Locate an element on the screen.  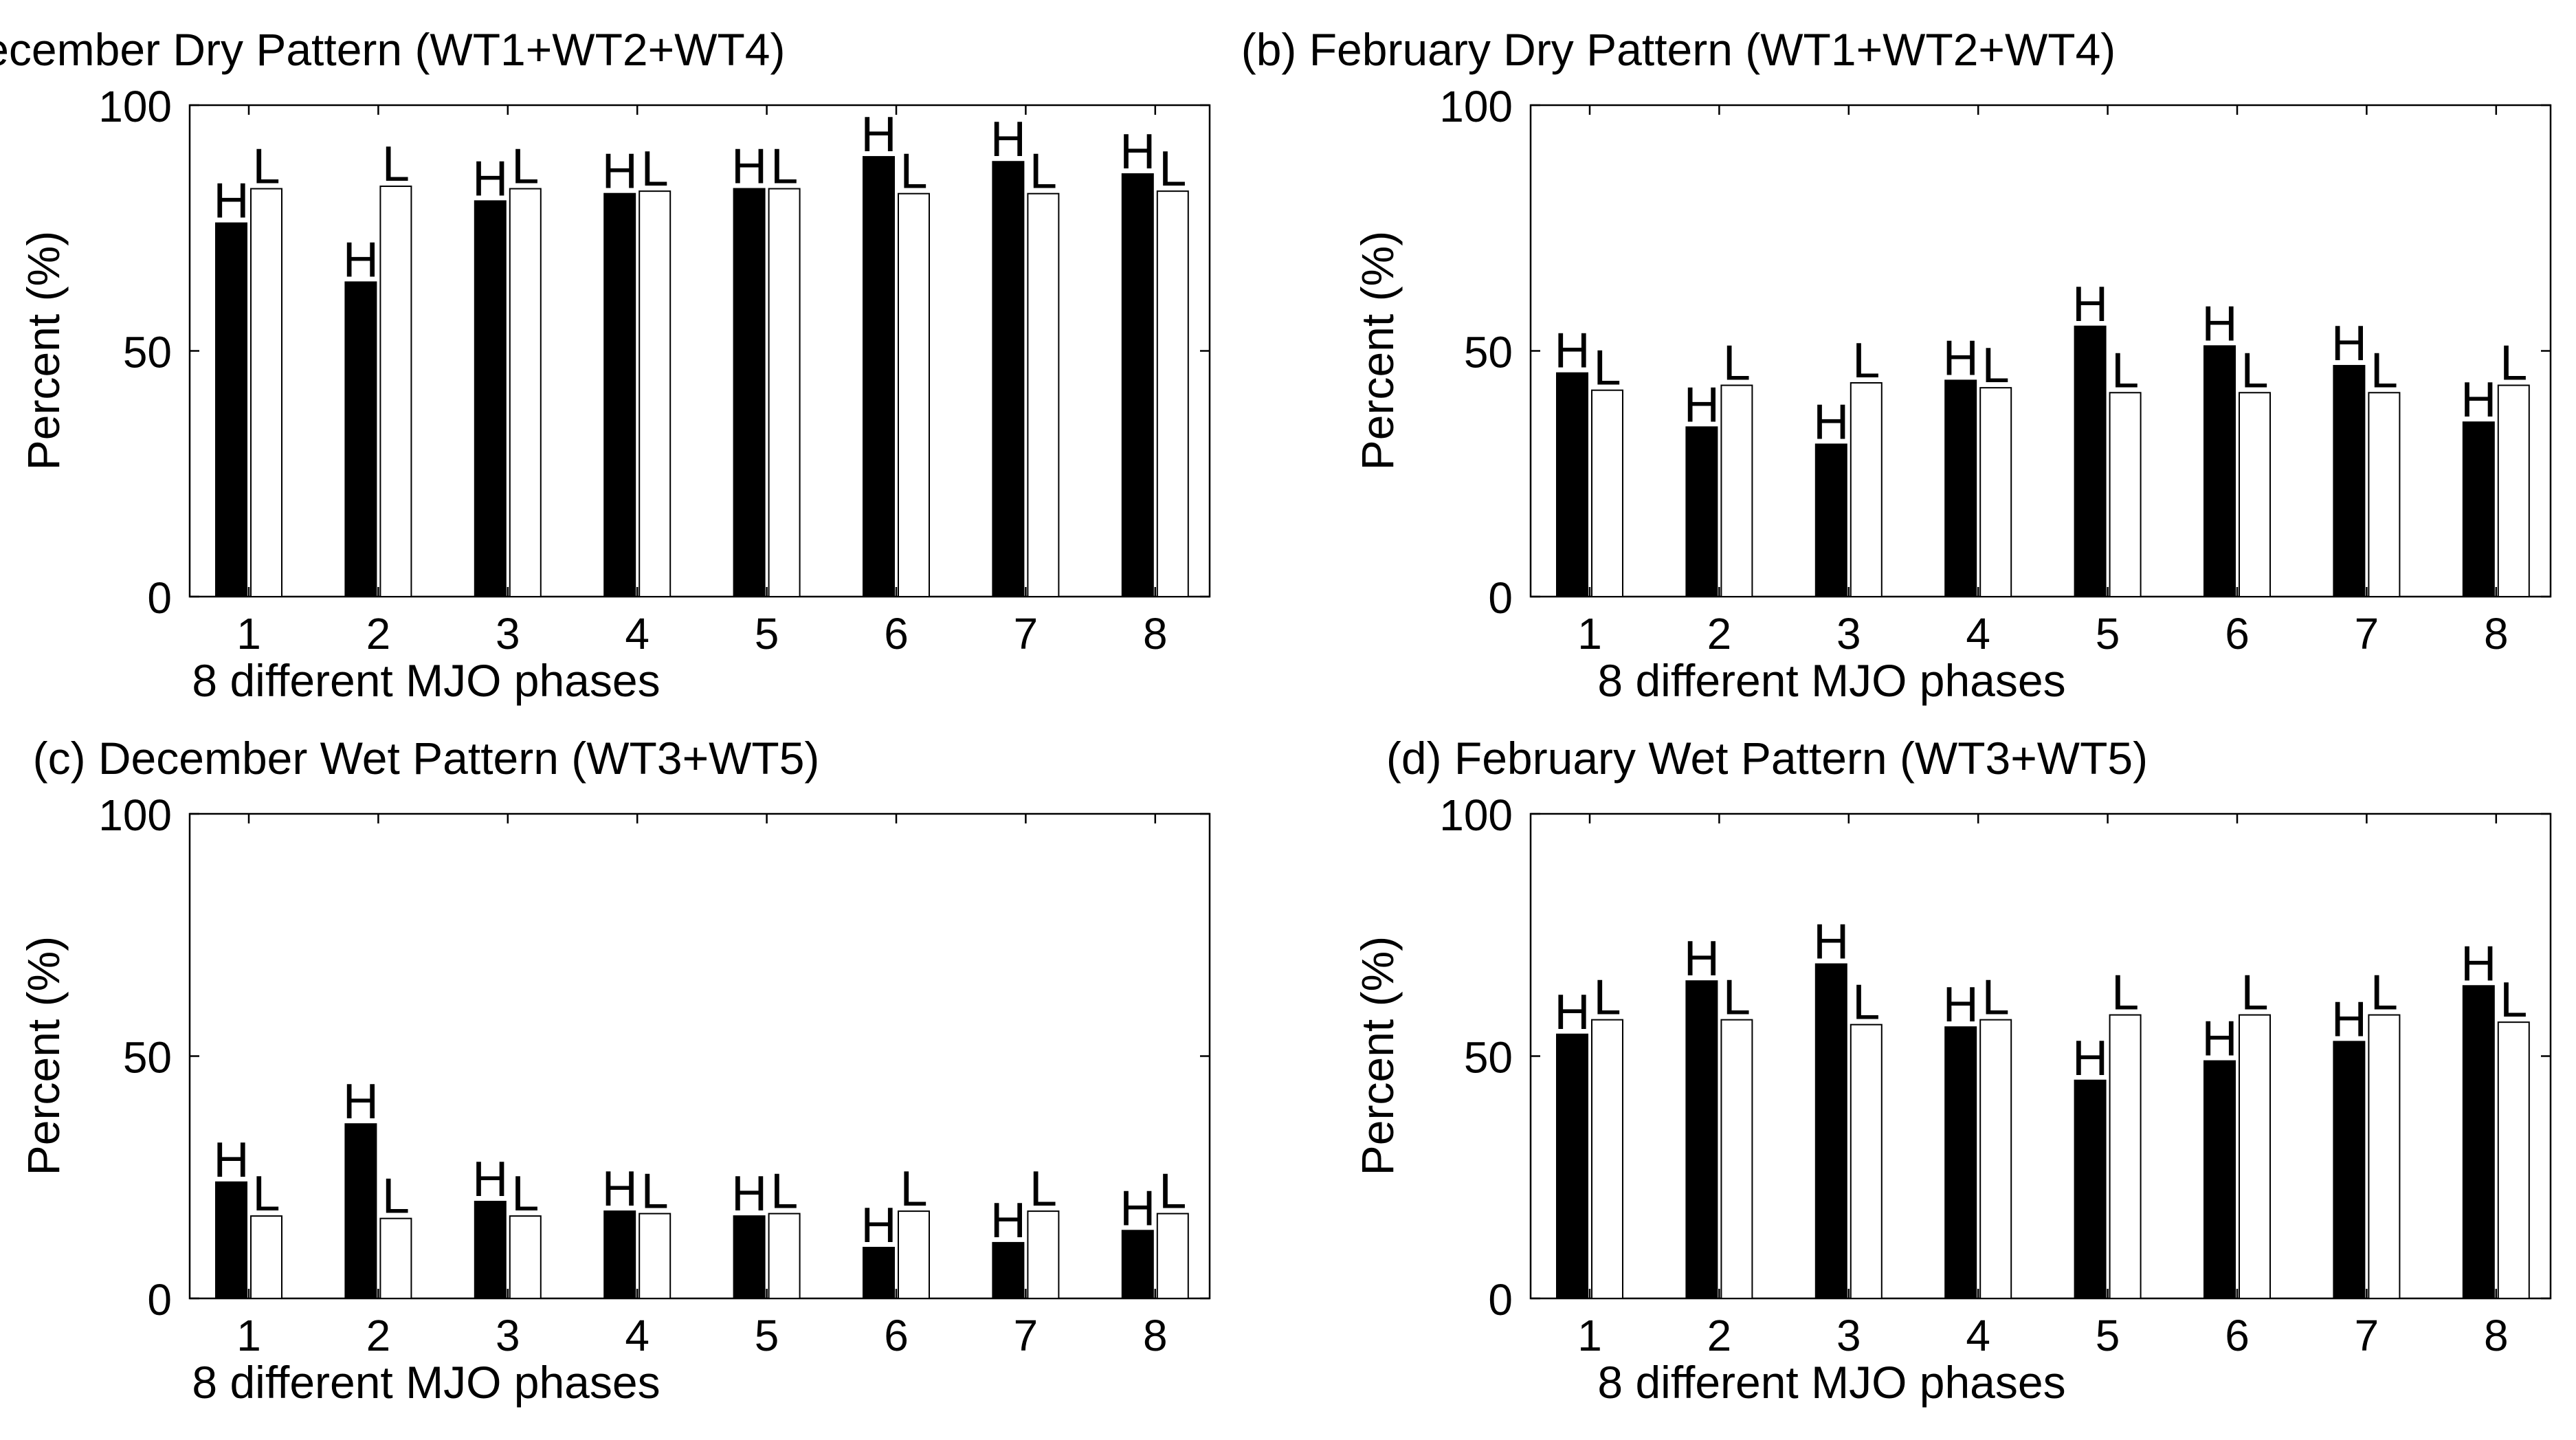
panel-d-xtick-label-5: 5 is located at coordinates (2108, 1335).